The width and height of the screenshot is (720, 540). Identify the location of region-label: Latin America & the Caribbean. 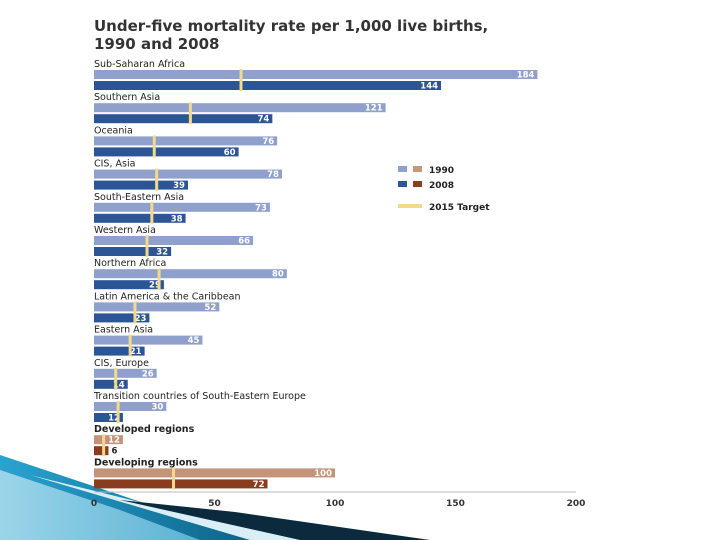
(167, 296).